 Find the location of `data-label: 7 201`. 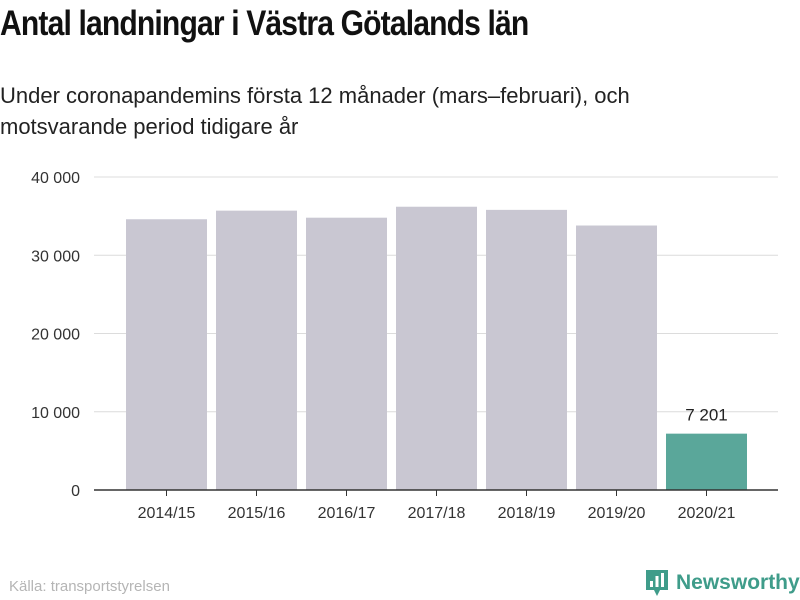

data-label: 7 201 is located at coordinates (706, 415).